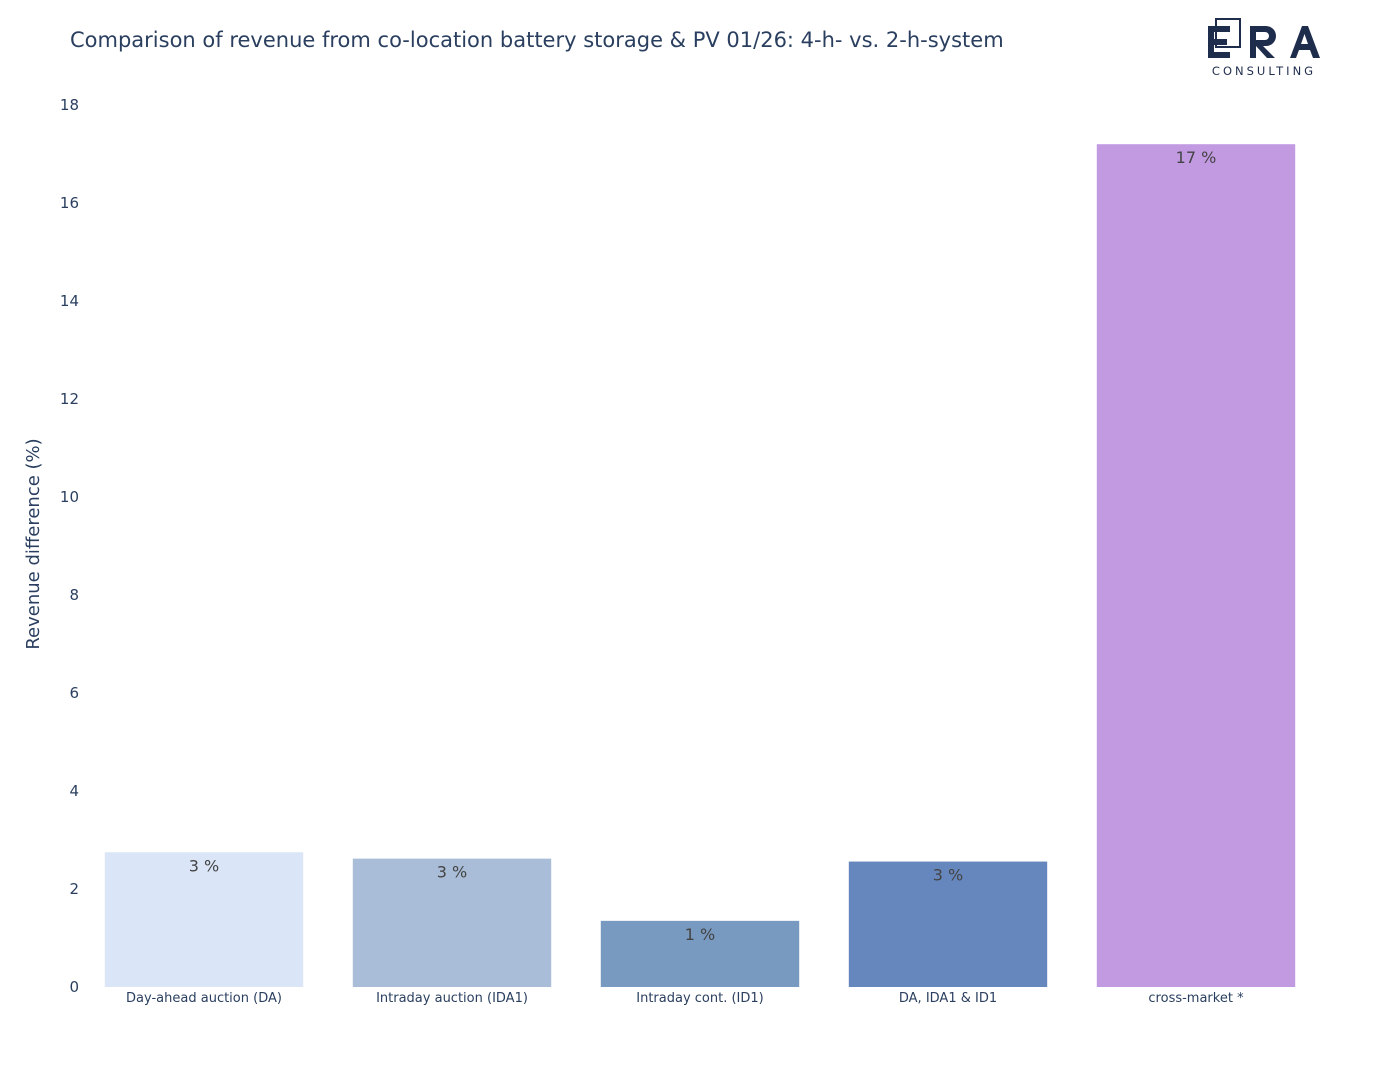  Describe the element at coordinates (74, 791) in the screenshot. I see `y-tick-label: 4` at that location.